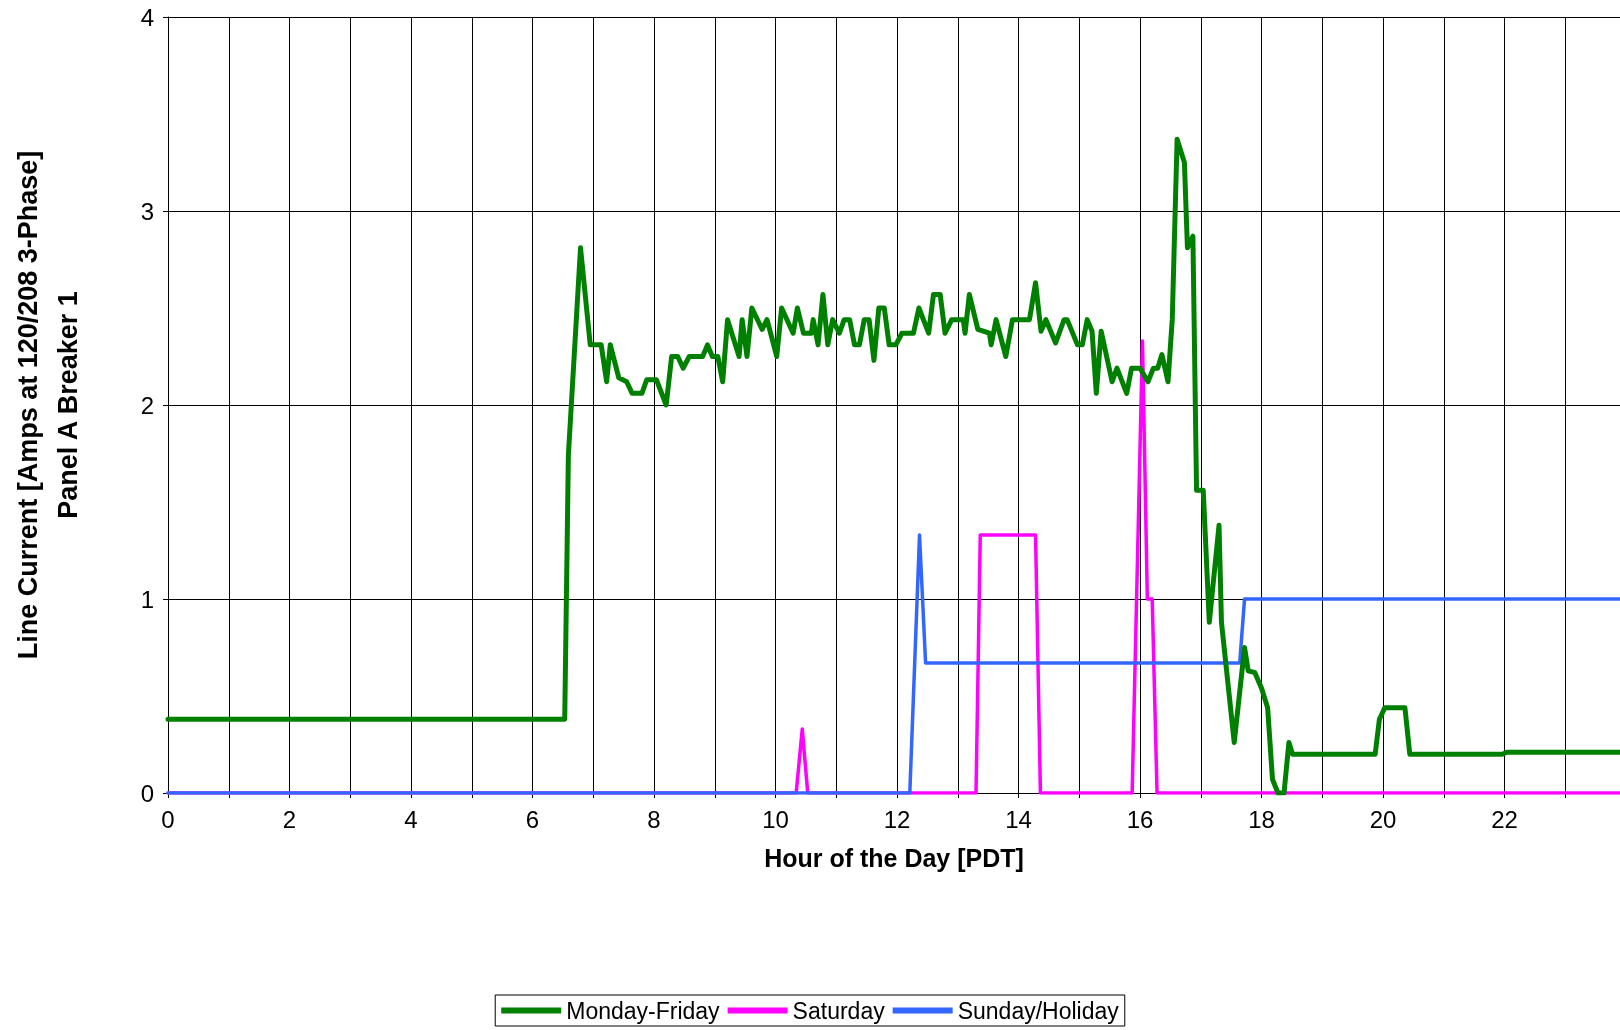 This screenshot has width=1620, height=1030. What do you see at coordinates (147, 793) in the screenshot?
I see `y-tick-label: 0` at bounding box center [147, 793].